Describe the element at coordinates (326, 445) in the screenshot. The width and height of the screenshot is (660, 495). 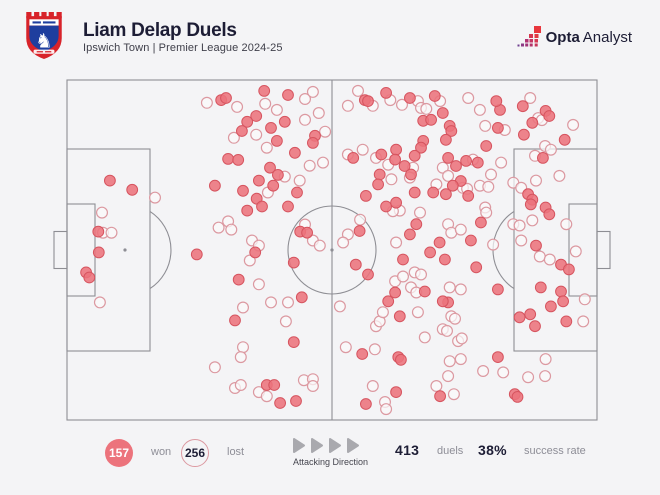
I see `attacking-direction-arrows-icon` at that location.